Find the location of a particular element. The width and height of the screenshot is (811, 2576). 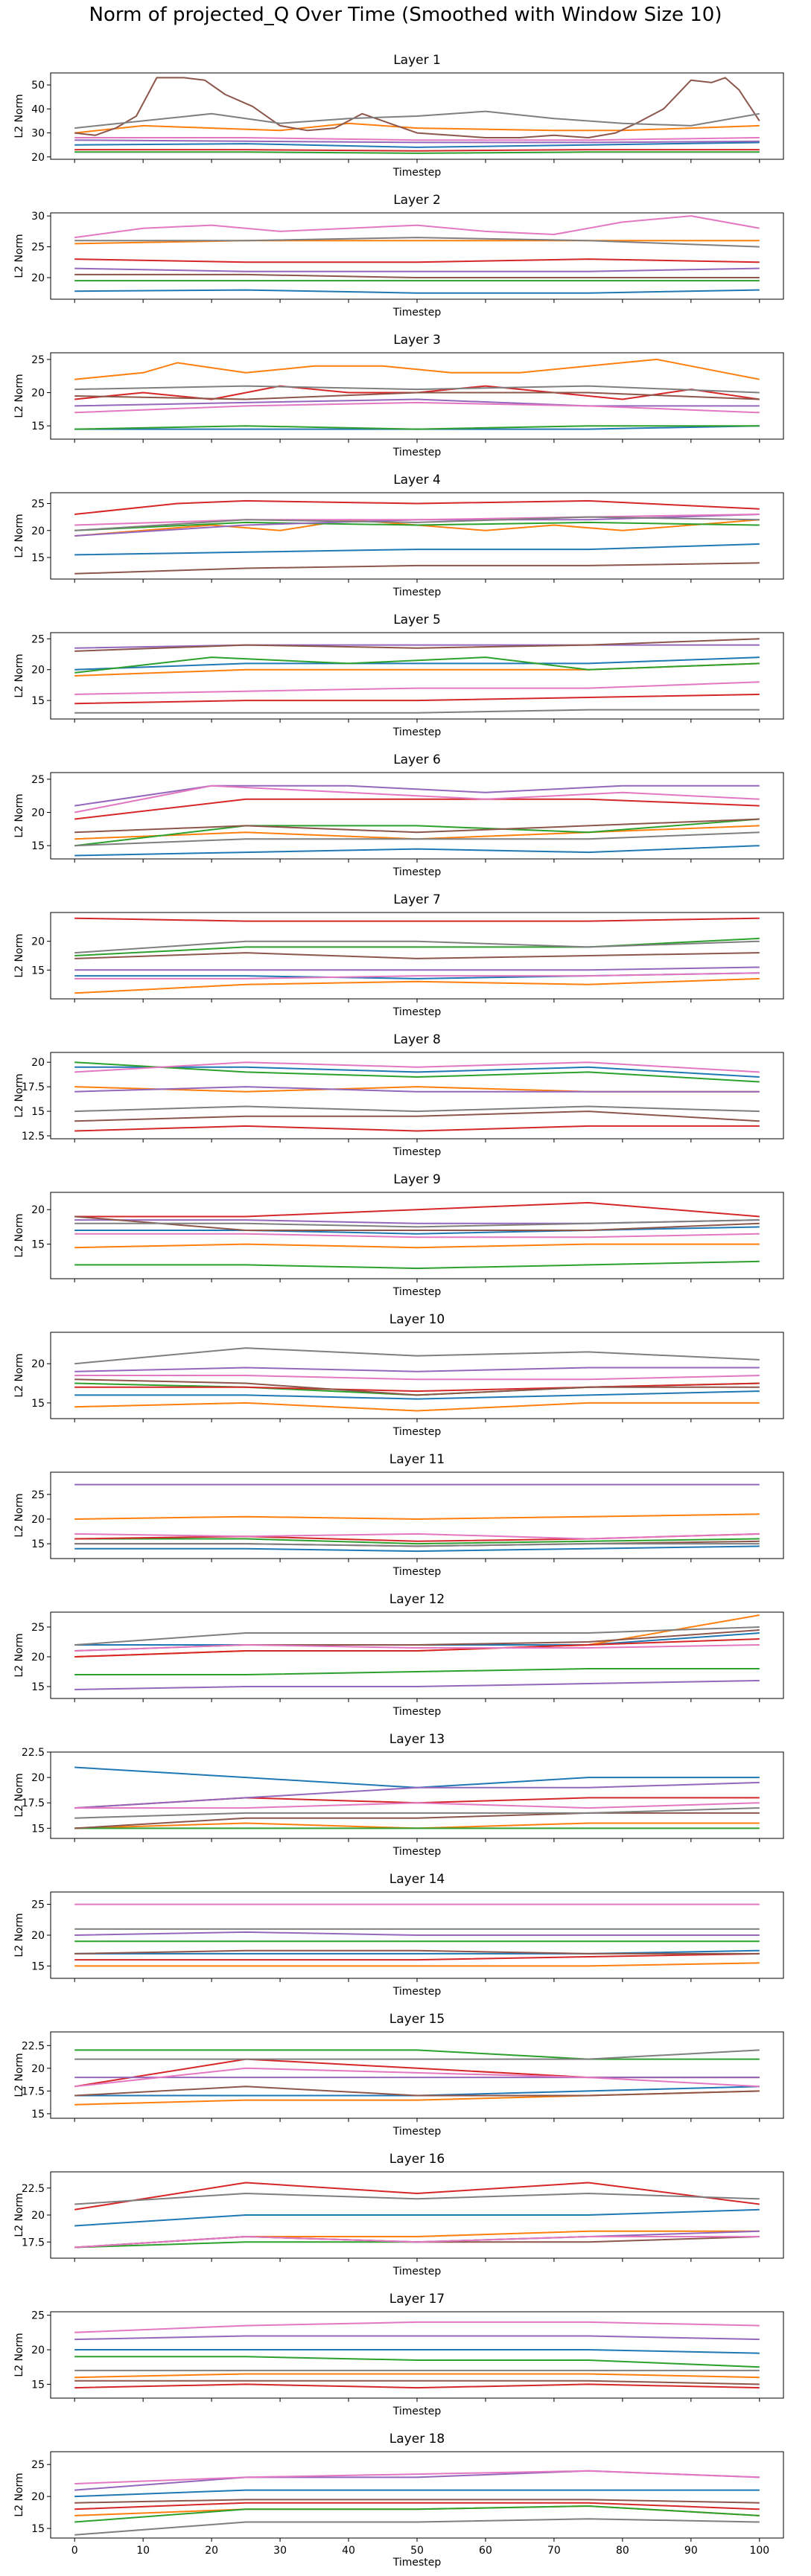

chart-title: Layer 3 is located at coordinates (417, 340).